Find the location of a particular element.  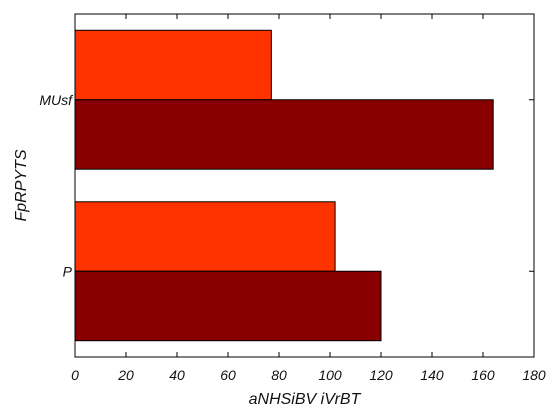

y-axis-label: FpRPYTS is located at coordinates (21, 185).